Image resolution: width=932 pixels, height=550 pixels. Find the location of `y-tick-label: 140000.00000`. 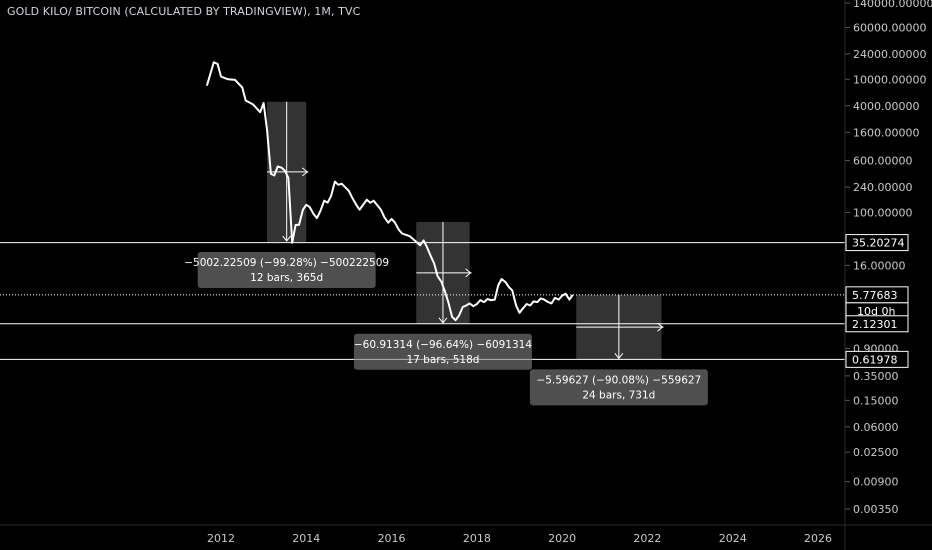

y-tick-label: 140000.00000 is located at coordinates (892, 5).